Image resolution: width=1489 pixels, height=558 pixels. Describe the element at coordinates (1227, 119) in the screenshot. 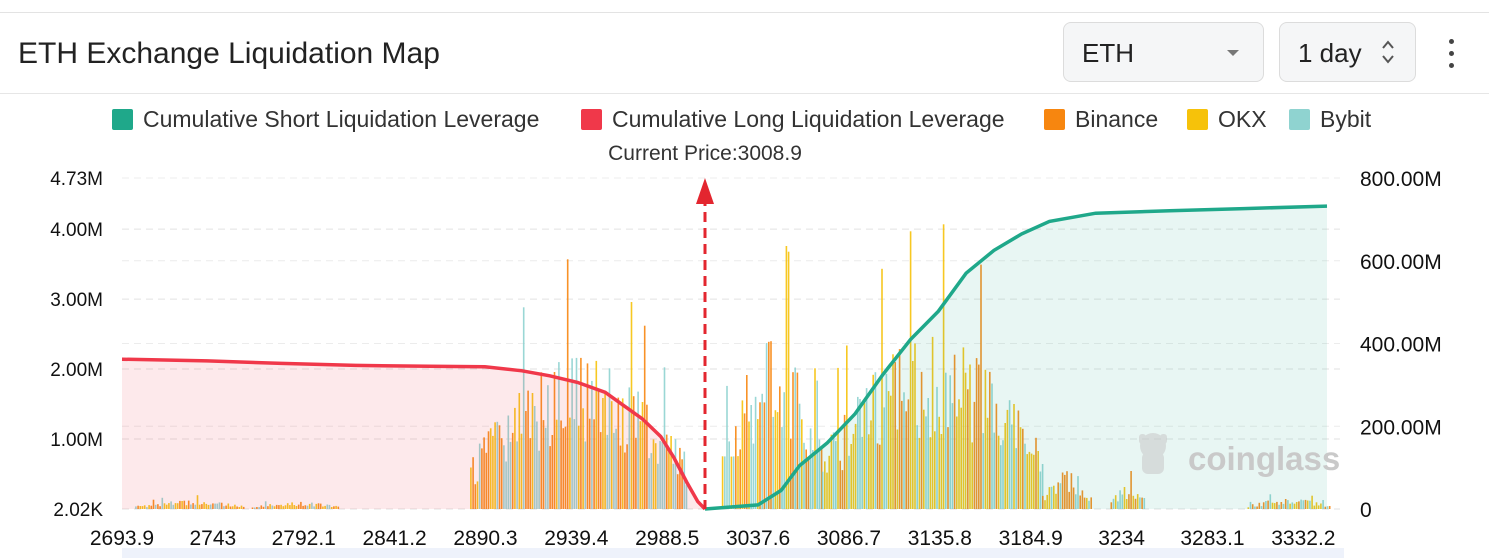

I see `legend-item-okx: OKX` at that location.